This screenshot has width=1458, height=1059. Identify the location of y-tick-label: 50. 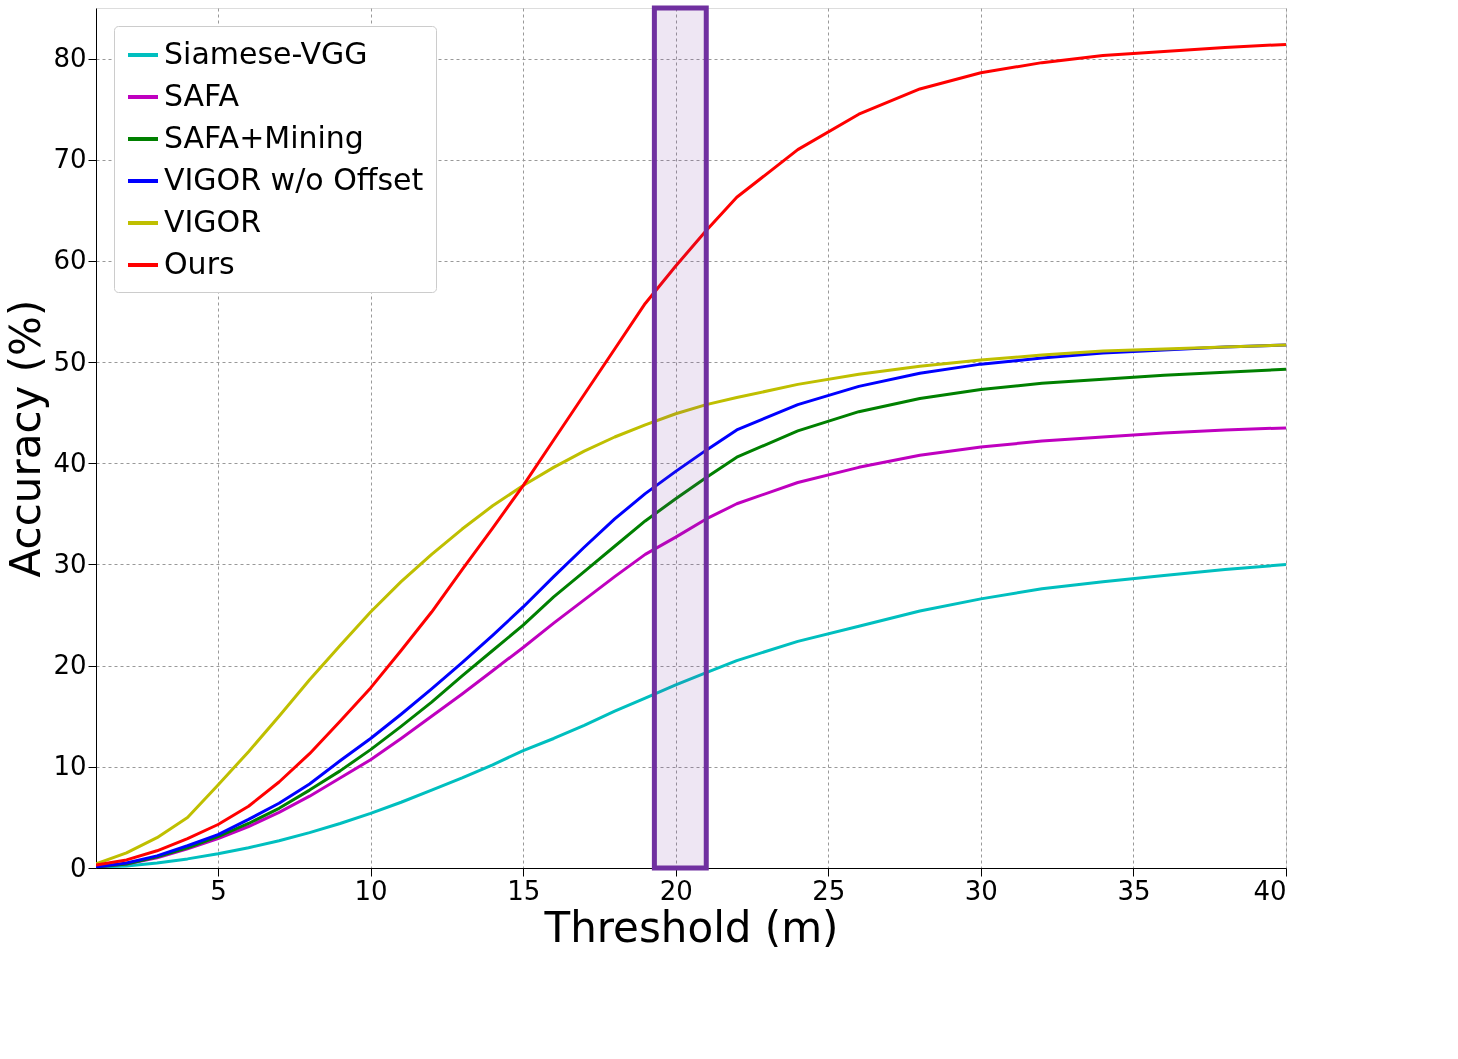
(70, 361).